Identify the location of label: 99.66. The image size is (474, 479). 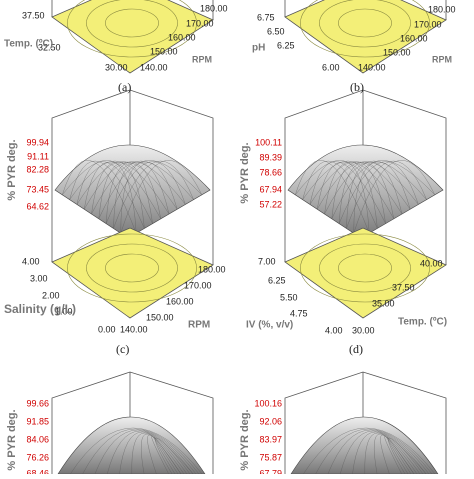
(37, 403).